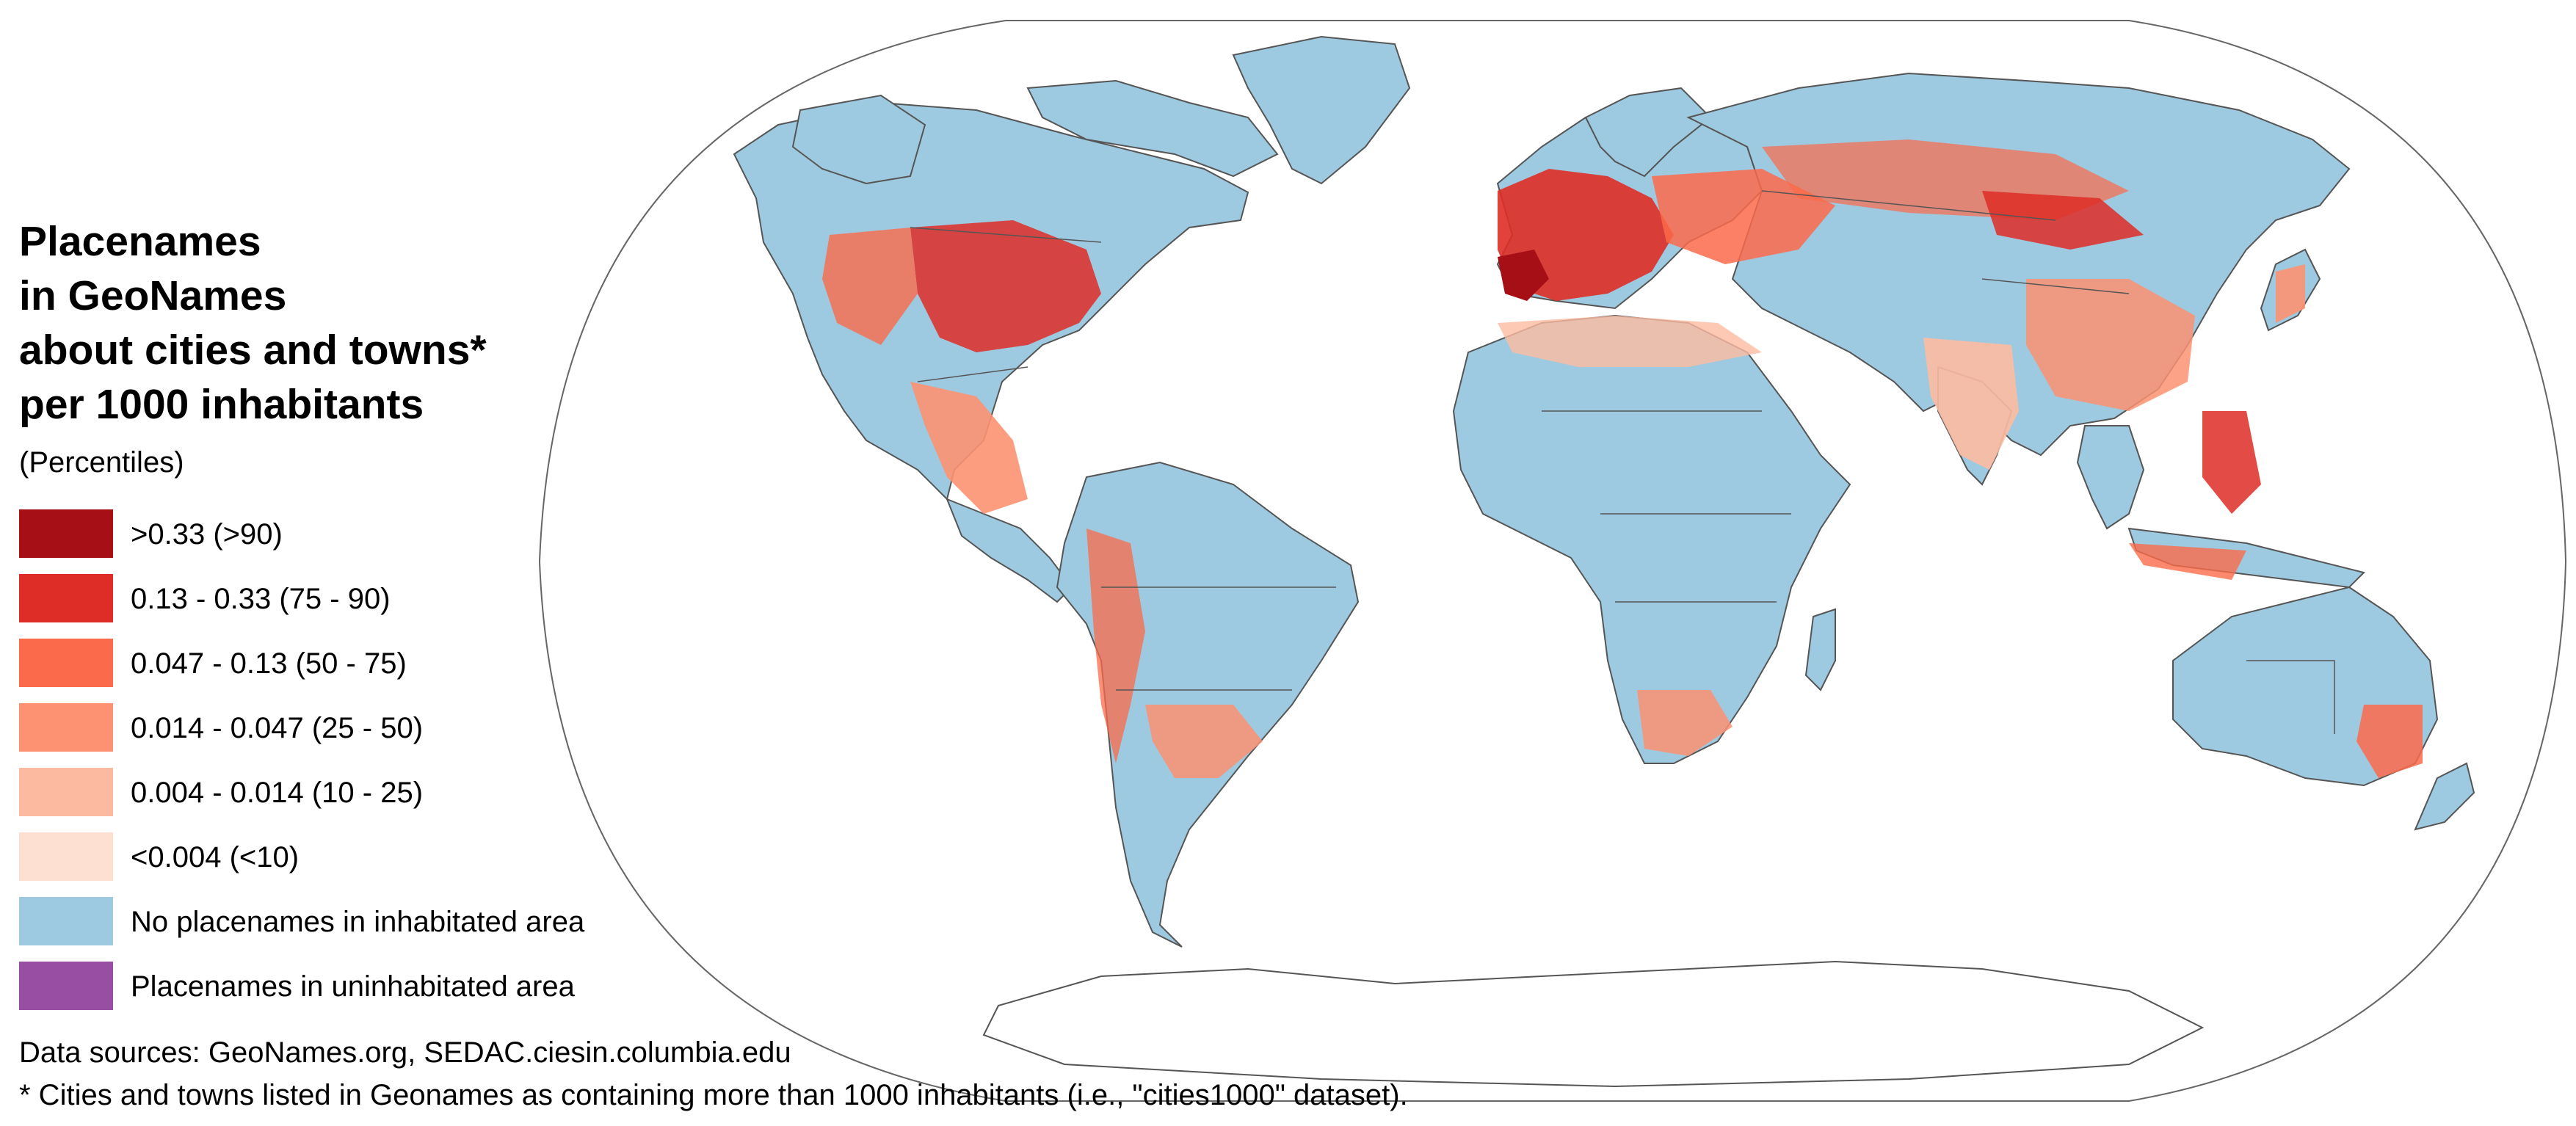 Image resolution: width=2576 pixels, height=1126 pixels. I want to click on australia-se-medium, so click(2390, 742).